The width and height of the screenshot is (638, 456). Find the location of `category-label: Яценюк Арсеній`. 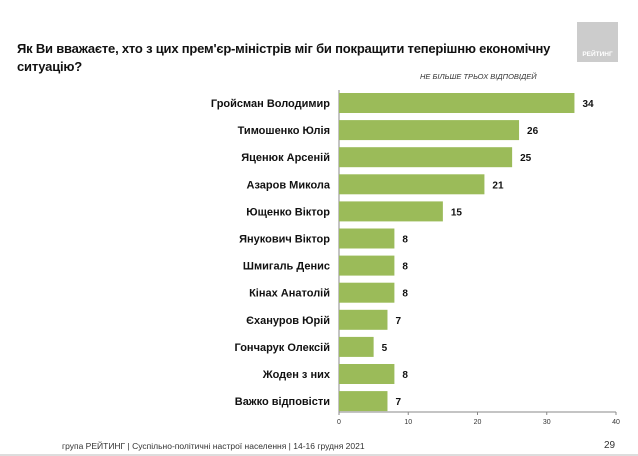

category-label: Яценюк Арсеній is located at coordinates (285, 158).